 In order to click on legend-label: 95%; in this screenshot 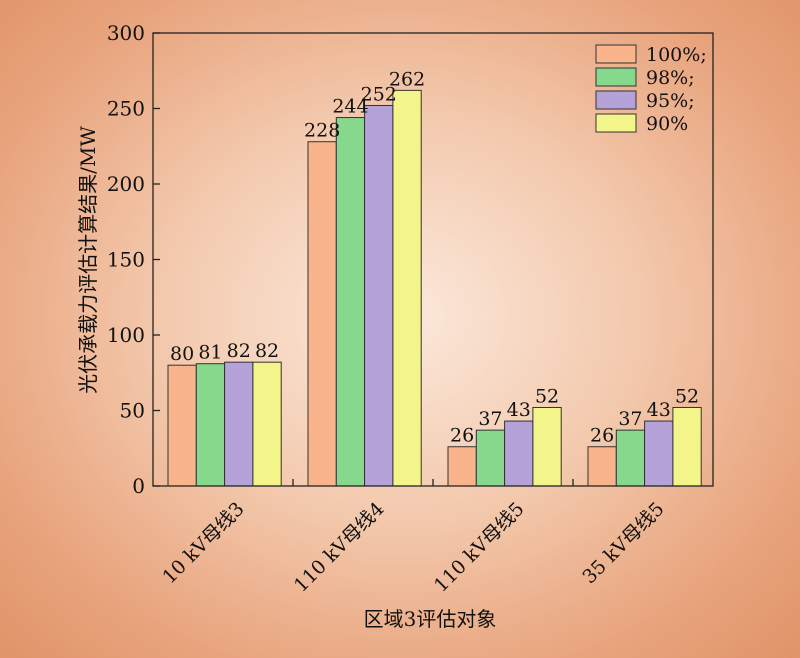, I will do `click(670, 101)`.